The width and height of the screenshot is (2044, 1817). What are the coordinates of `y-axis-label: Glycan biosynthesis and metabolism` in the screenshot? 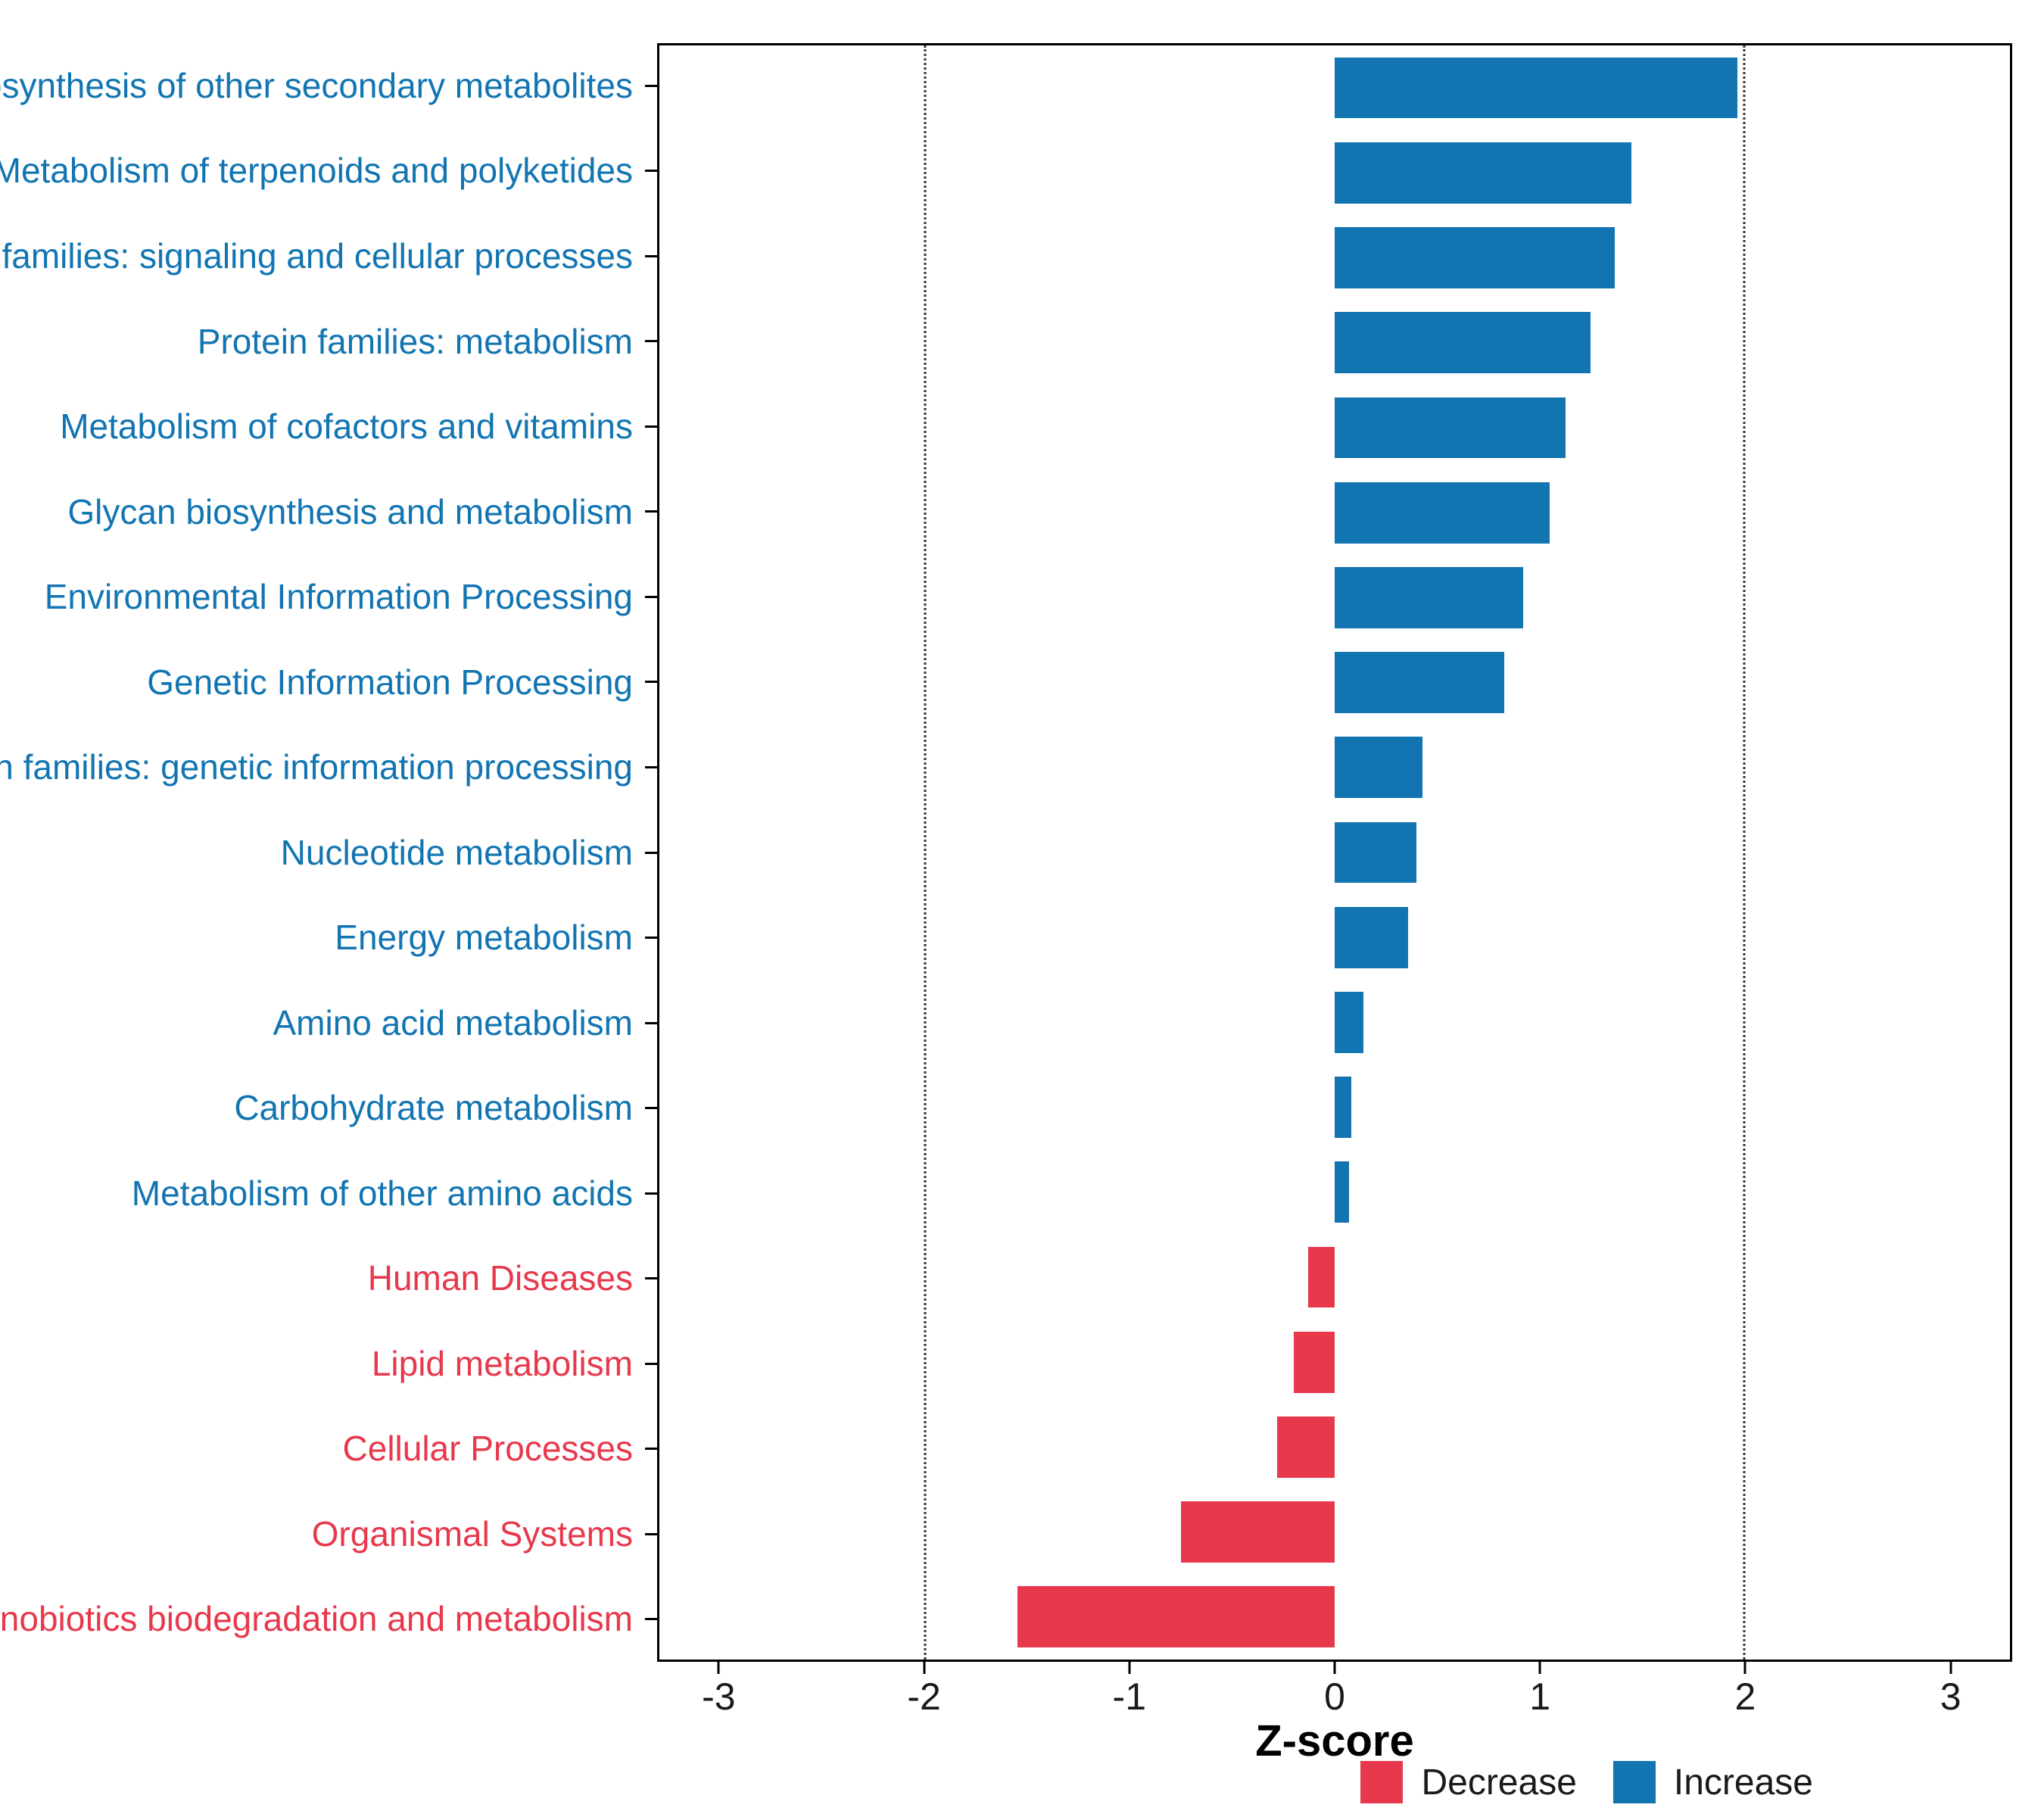 It's located at (350, 511).